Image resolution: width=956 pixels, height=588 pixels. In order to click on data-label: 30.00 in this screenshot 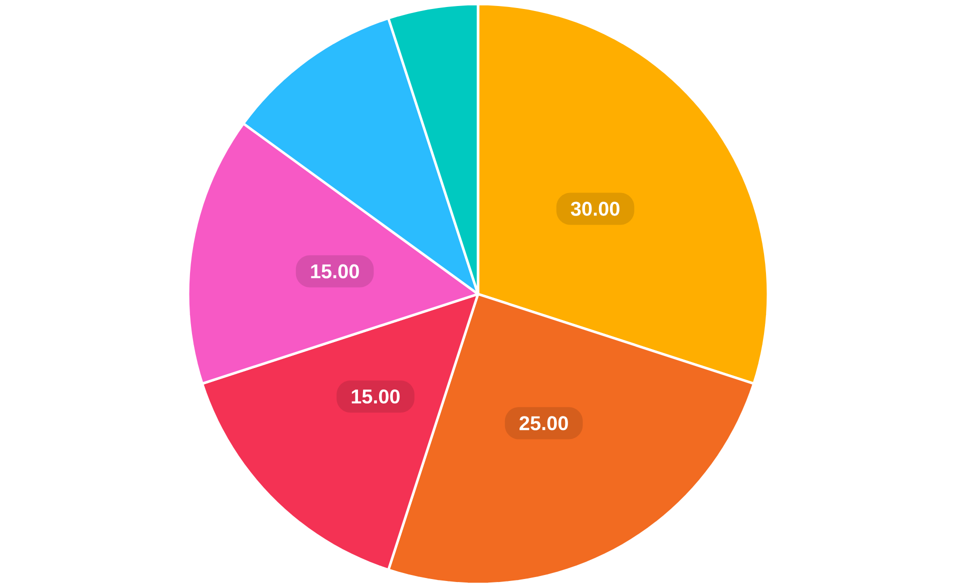, I will do `click(595, 209)`.